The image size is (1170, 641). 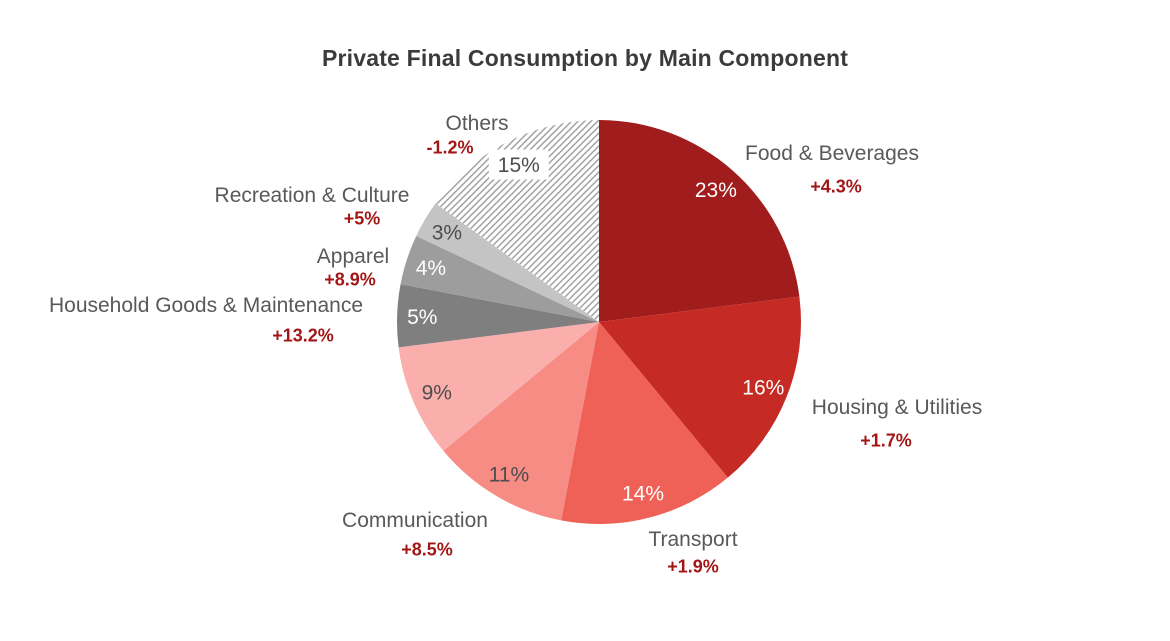 I want to click on category-change-transport: +1.9%, so click(x=693, y=566).